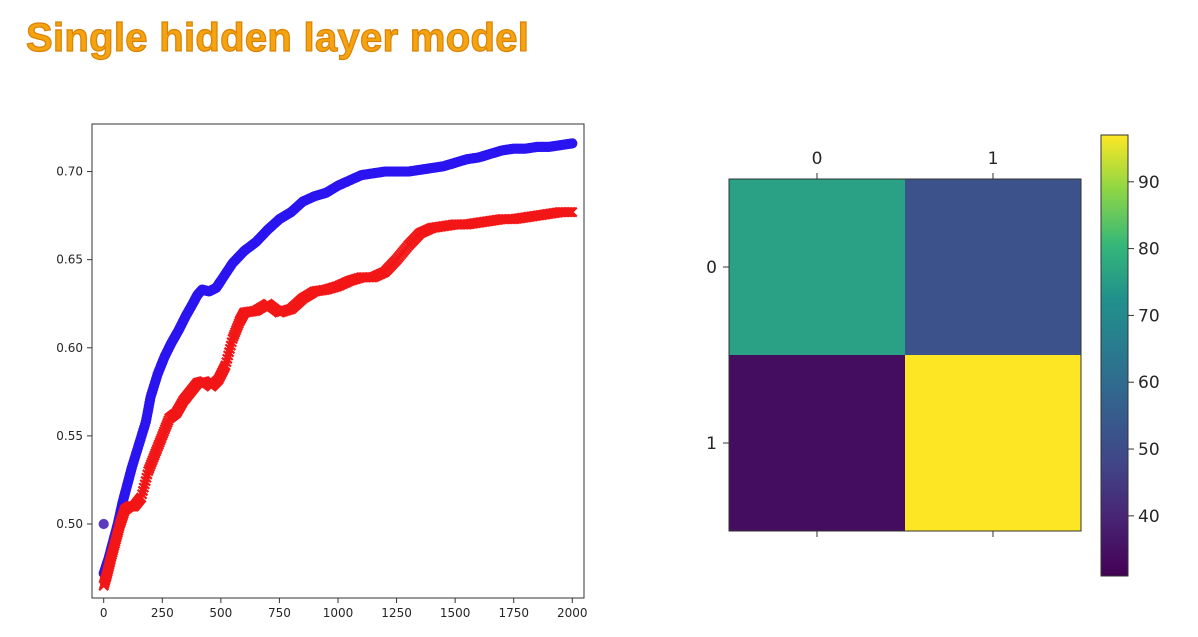  What do you see at coordinates (1149, 183) in the screenshot?
I see `colorbar-tick-label: 90` at bounding box center [1149, 183].